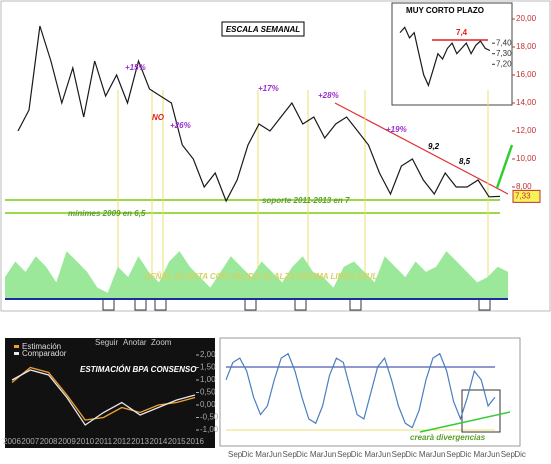  I want to click on x-tick-label: 2012, so click(122, 441).